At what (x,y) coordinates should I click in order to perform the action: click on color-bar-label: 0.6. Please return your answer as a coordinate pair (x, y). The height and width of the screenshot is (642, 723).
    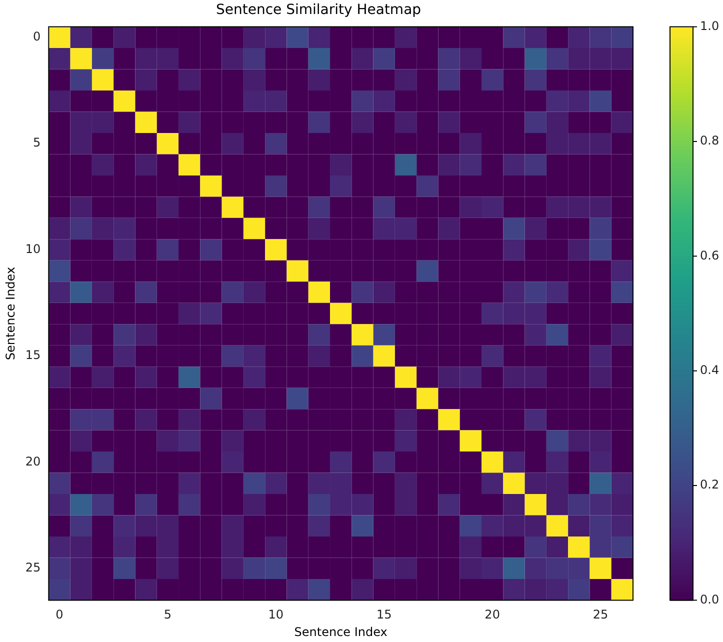
    Looking at the image, I should click on (710, 255).